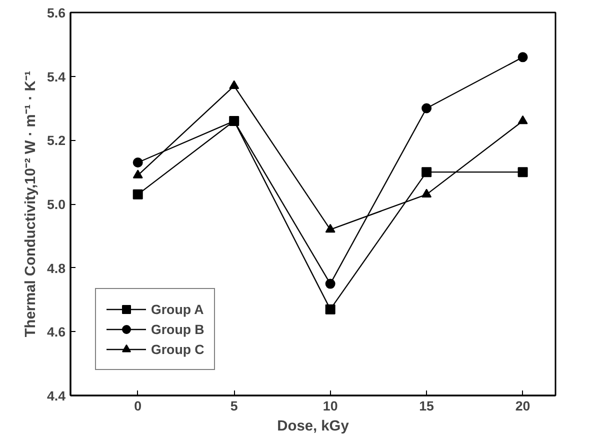  Describe the element at coordinates (56, 396) in the screenshot. I see `y-tick-label: 4.4` at that location.